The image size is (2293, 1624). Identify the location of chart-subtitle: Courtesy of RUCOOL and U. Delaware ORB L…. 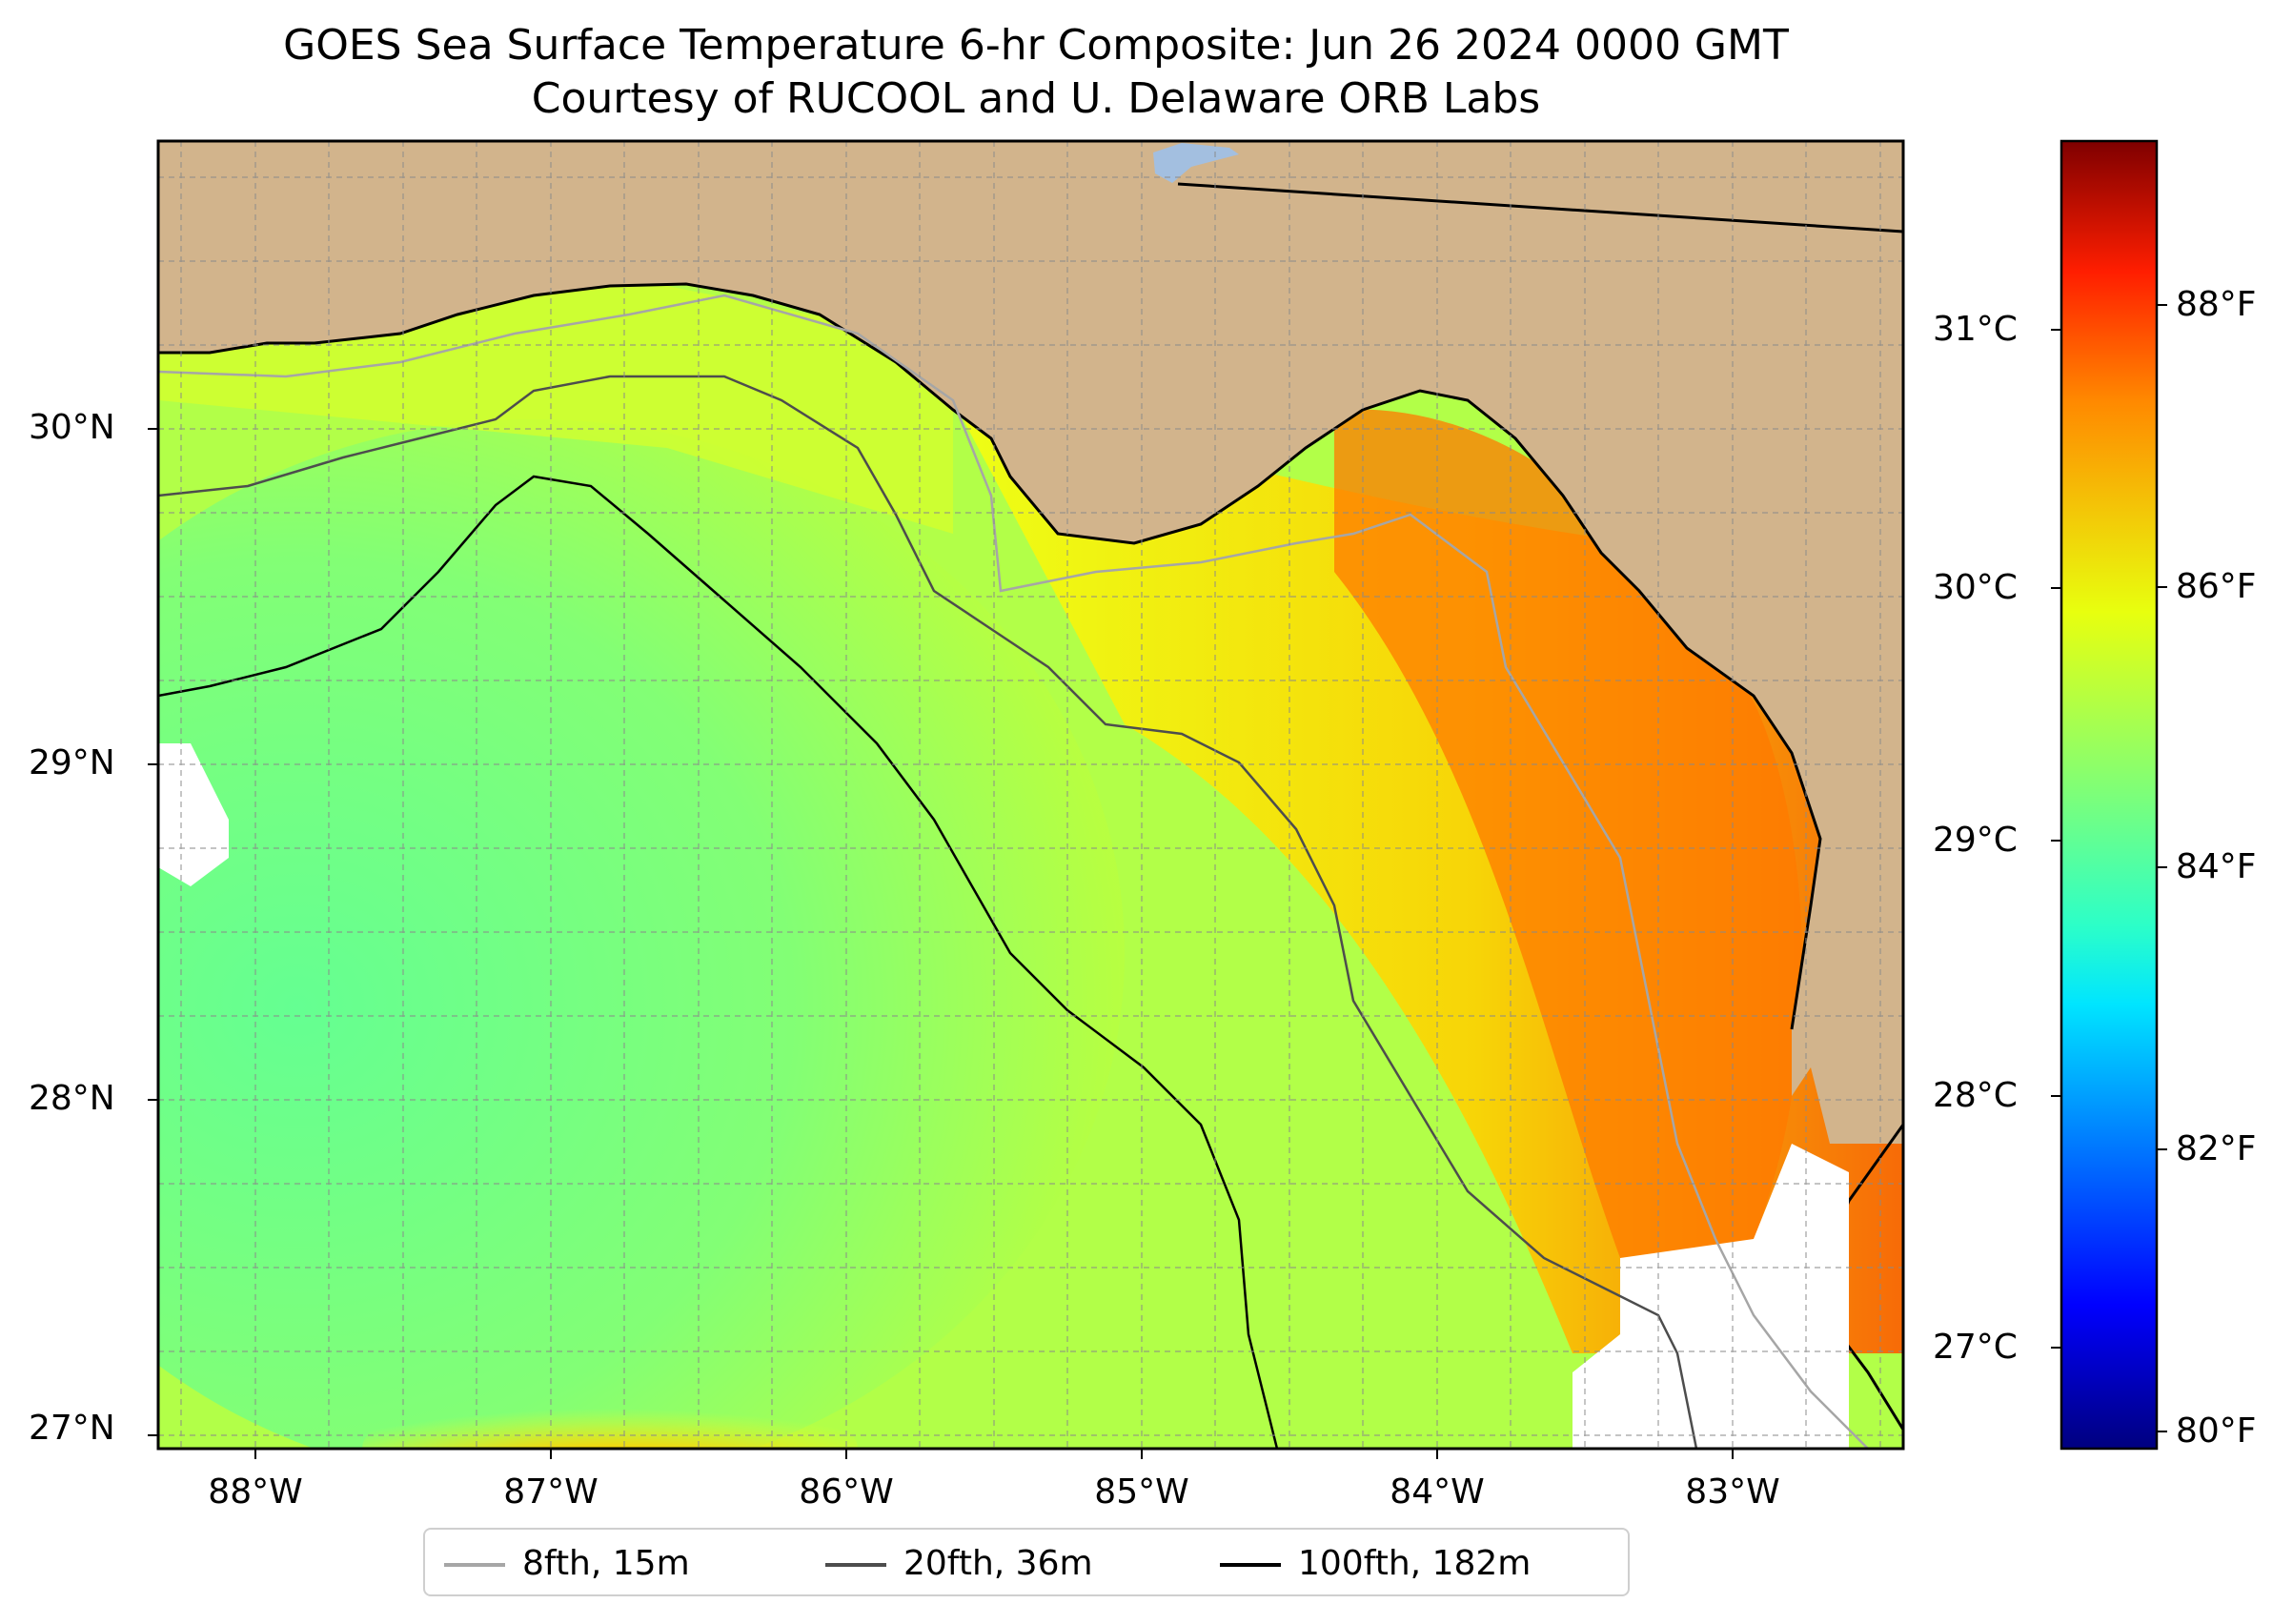
(1036, 98).